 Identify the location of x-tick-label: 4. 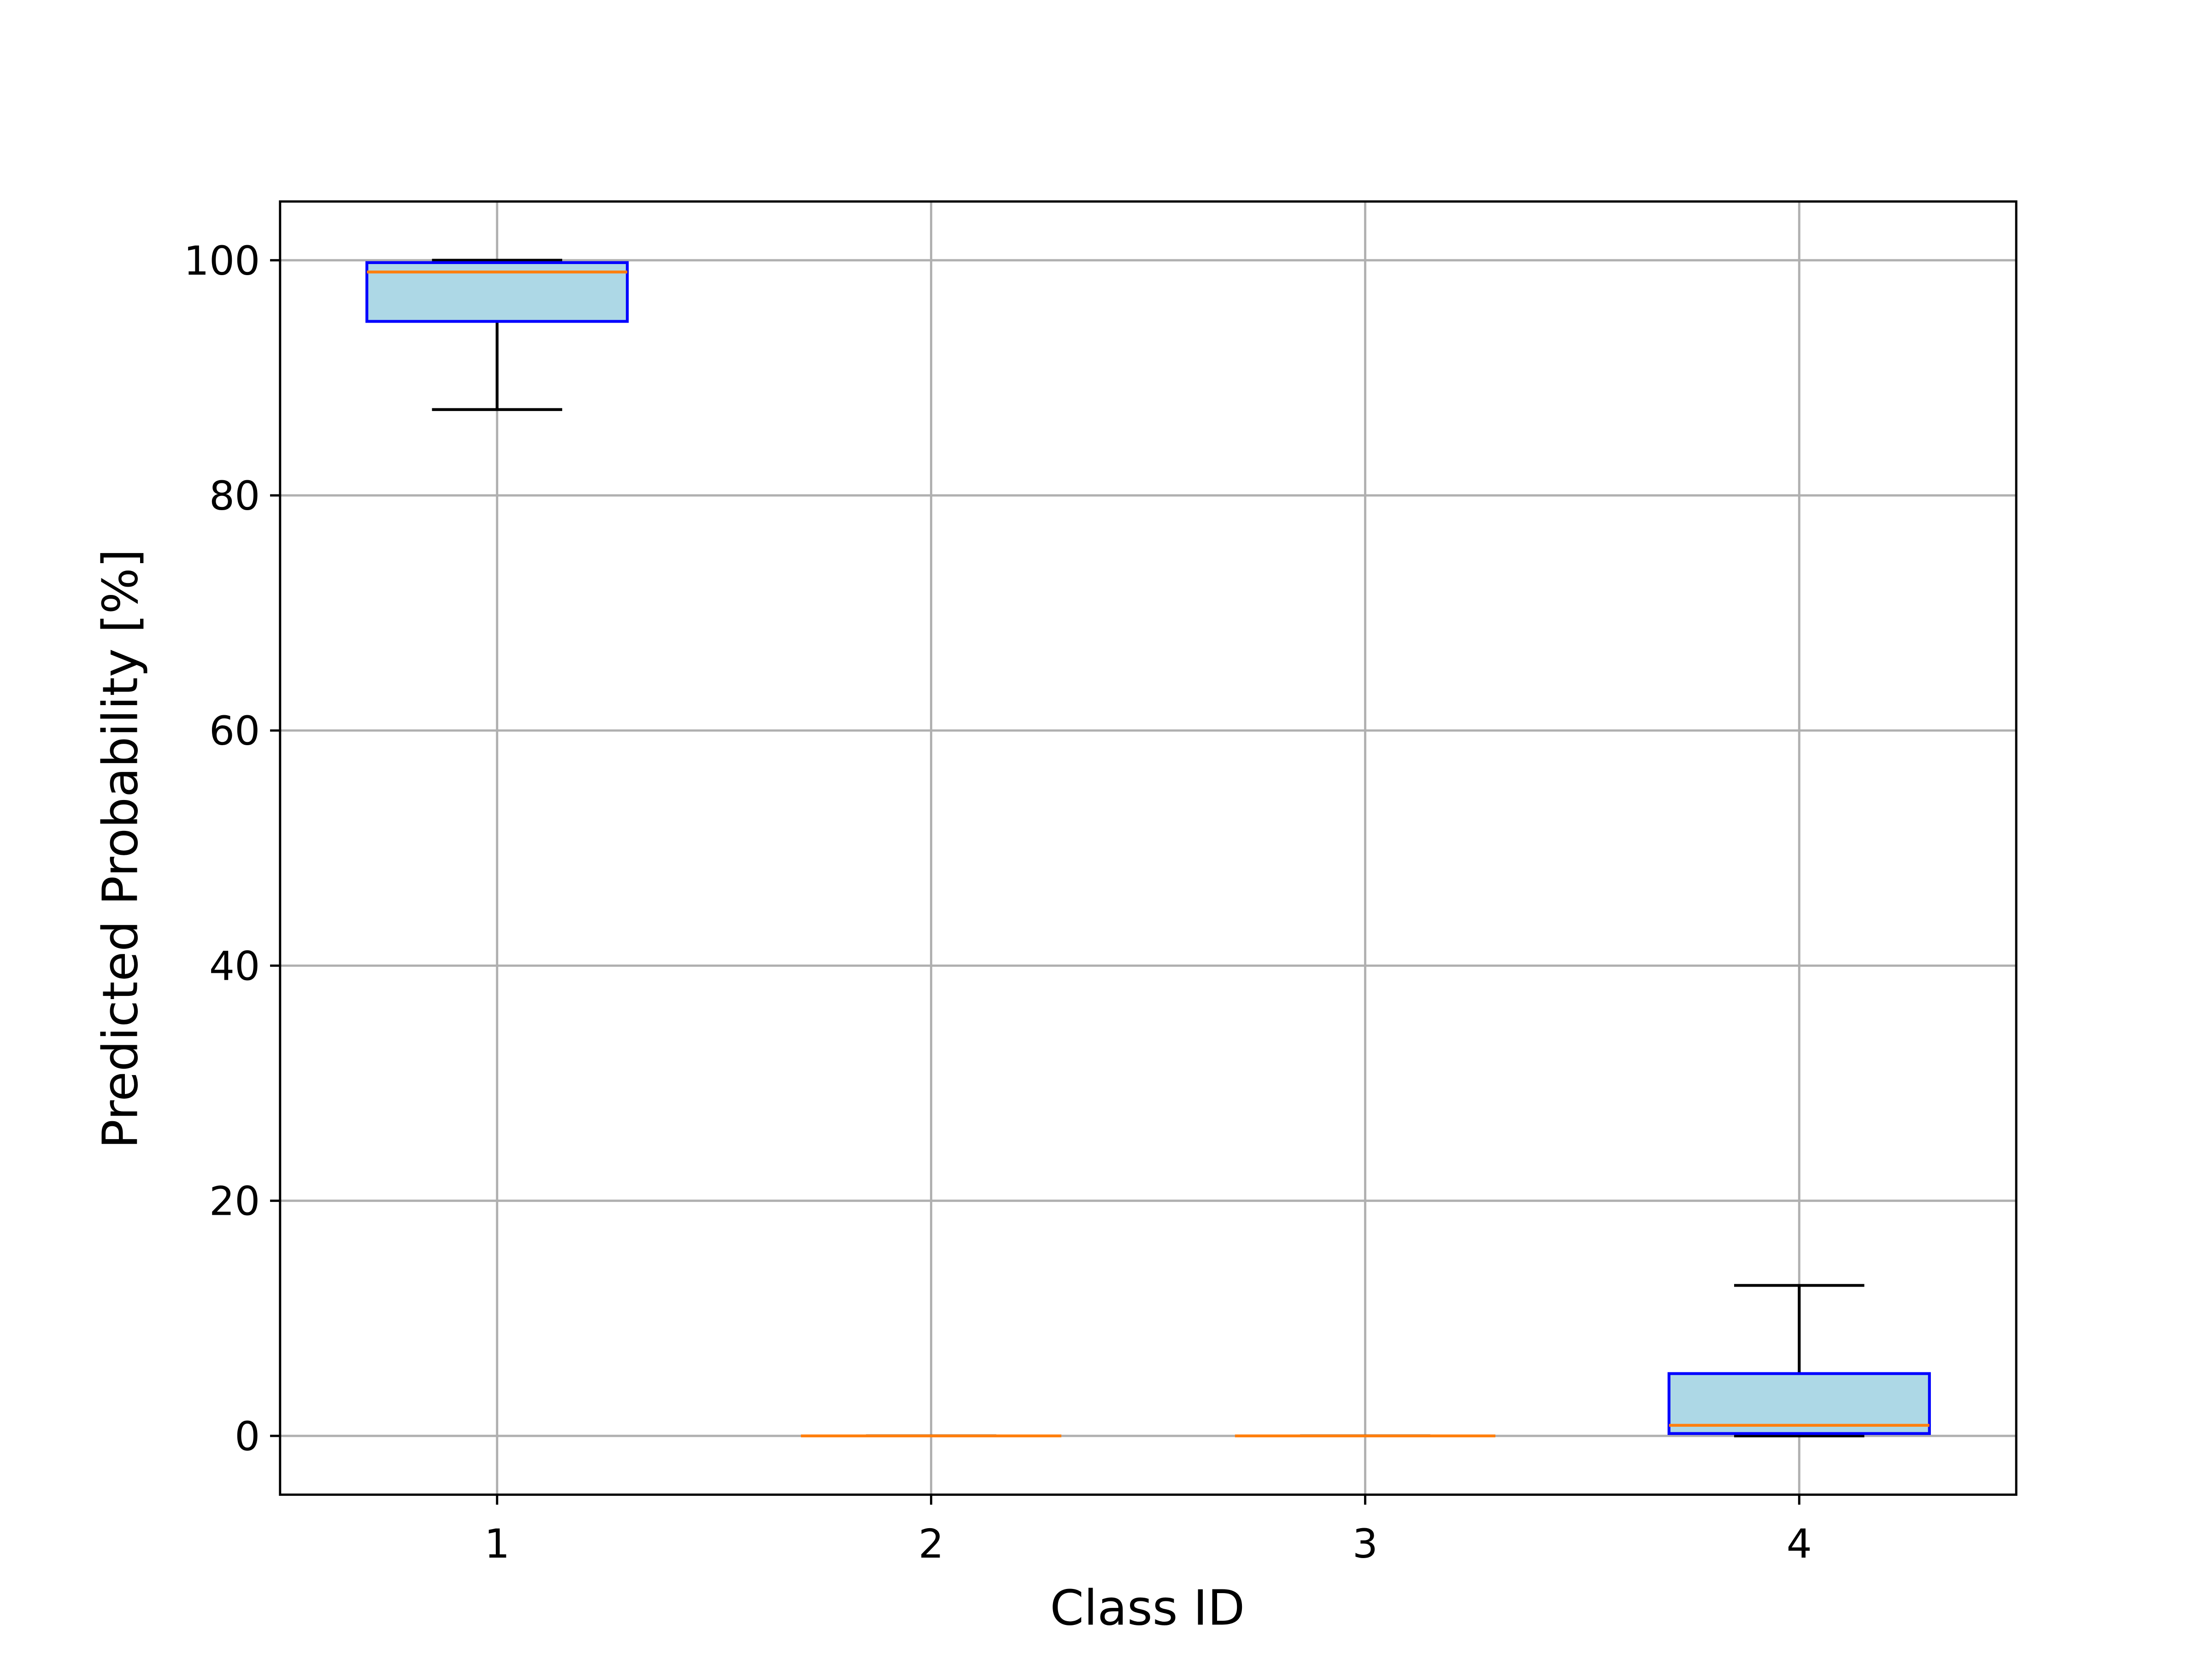
(1799, 1544).